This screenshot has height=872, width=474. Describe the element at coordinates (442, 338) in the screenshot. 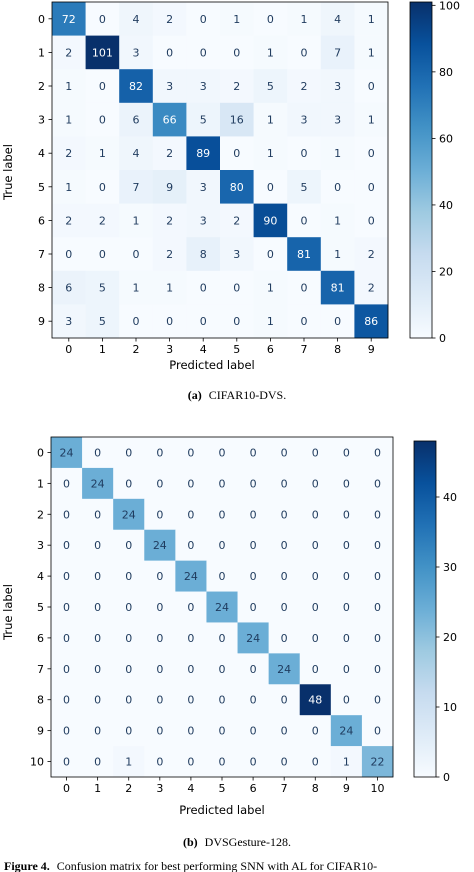

I see `colorbar-tick-label: 0` at that location.